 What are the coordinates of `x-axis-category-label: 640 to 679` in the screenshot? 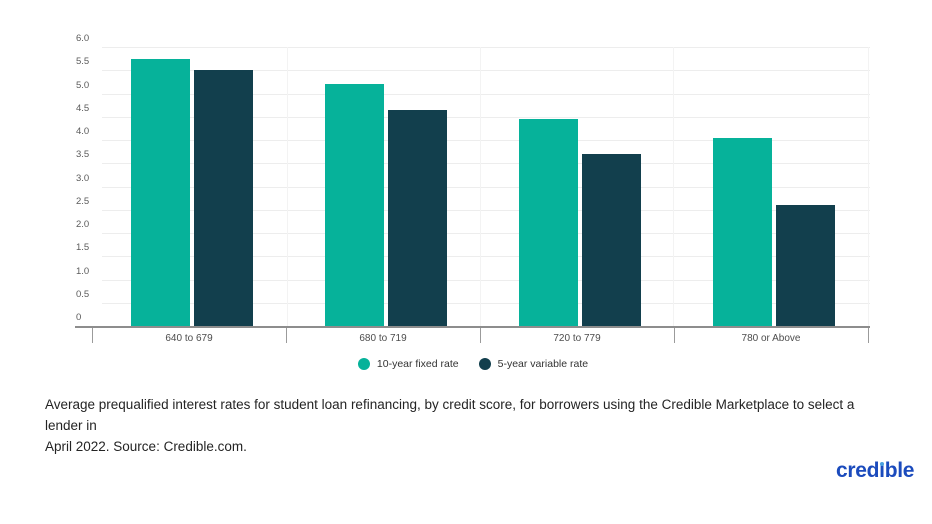 It's located at (189, 338).